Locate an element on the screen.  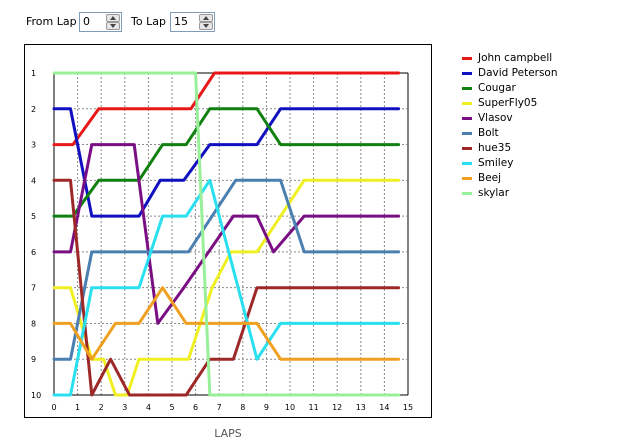
y-tick-label: 7 is located at coordinates (33, 288).